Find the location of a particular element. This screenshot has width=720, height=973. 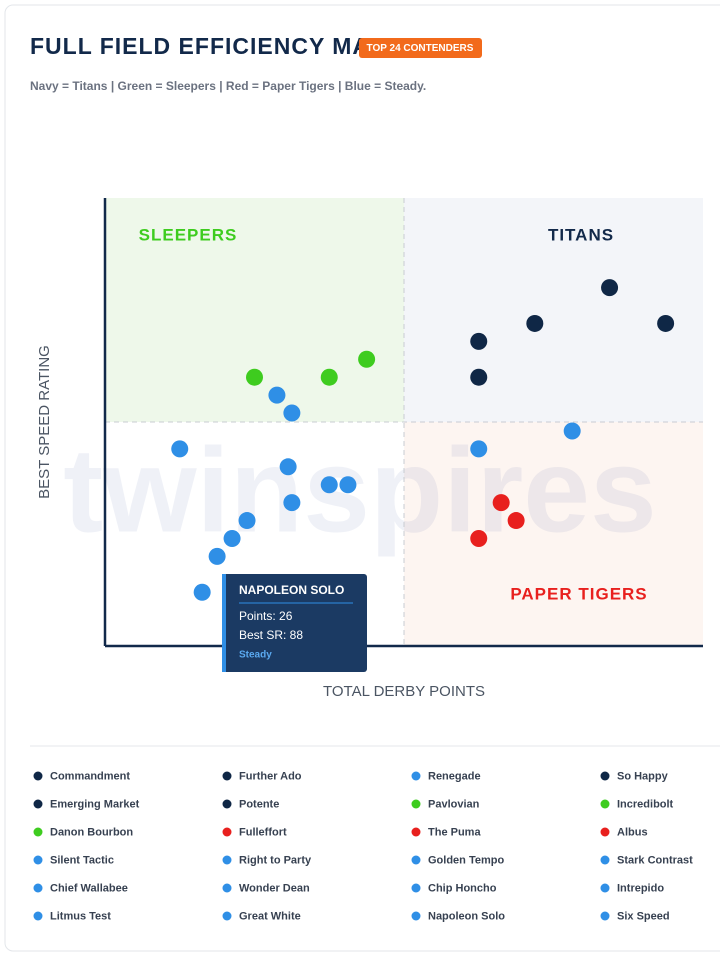

chart-title: FULL FIELD EFFICIENCY MATRIX is located at coordinates (227, 46).